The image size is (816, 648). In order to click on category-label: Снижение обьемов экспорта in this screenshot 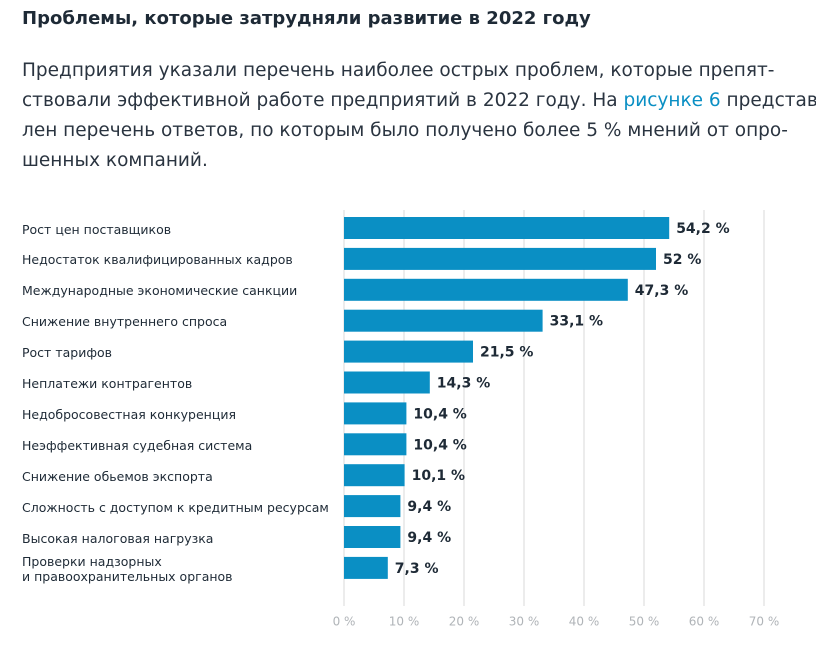, I will do `click(117, 476)`.